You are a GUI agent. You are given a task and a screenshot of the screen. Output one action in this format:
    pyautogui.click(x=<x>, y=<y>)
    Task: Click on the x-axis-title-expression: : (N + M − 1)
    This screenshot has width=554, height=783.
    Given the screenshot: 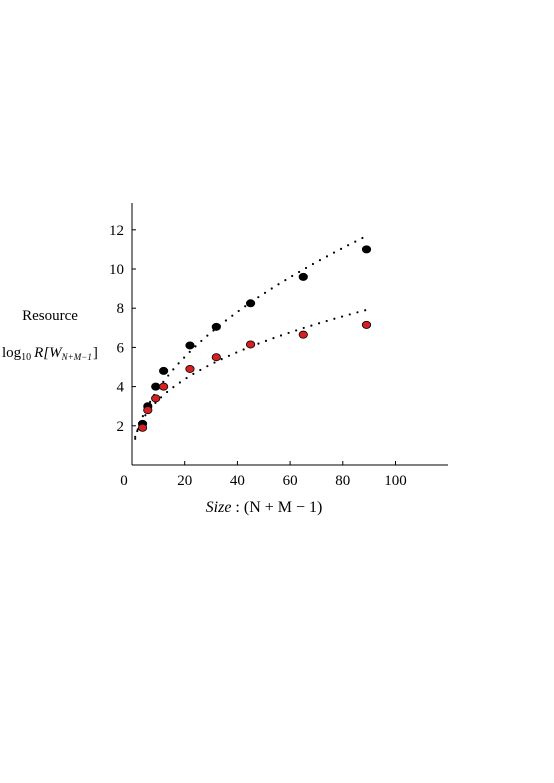 What is the action you would take?
    pyautogui.click(x=276, y=507)
    